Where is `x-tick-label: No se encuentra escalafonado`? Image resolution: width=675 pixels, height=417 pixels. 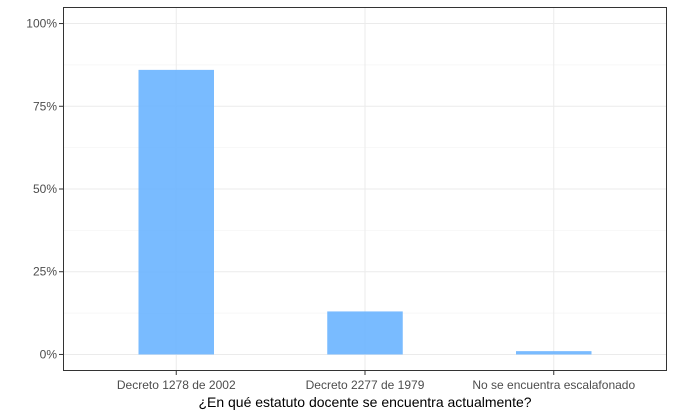
x-tick-label: No se encuentra escalafonado is located at coordinates (553, 385).